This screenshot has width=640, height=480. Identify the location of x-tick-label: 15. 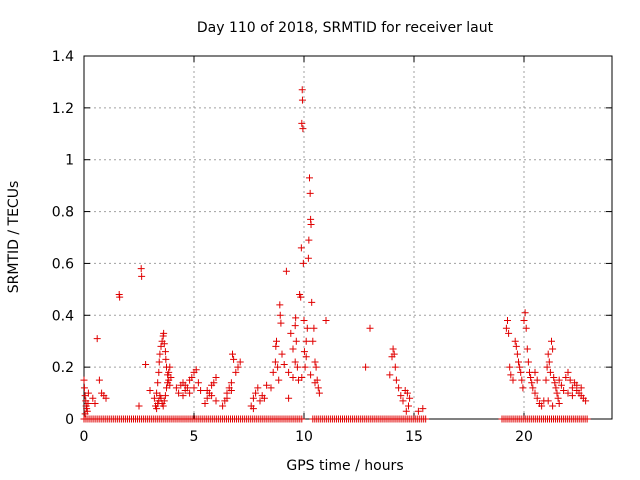
(414, 437).